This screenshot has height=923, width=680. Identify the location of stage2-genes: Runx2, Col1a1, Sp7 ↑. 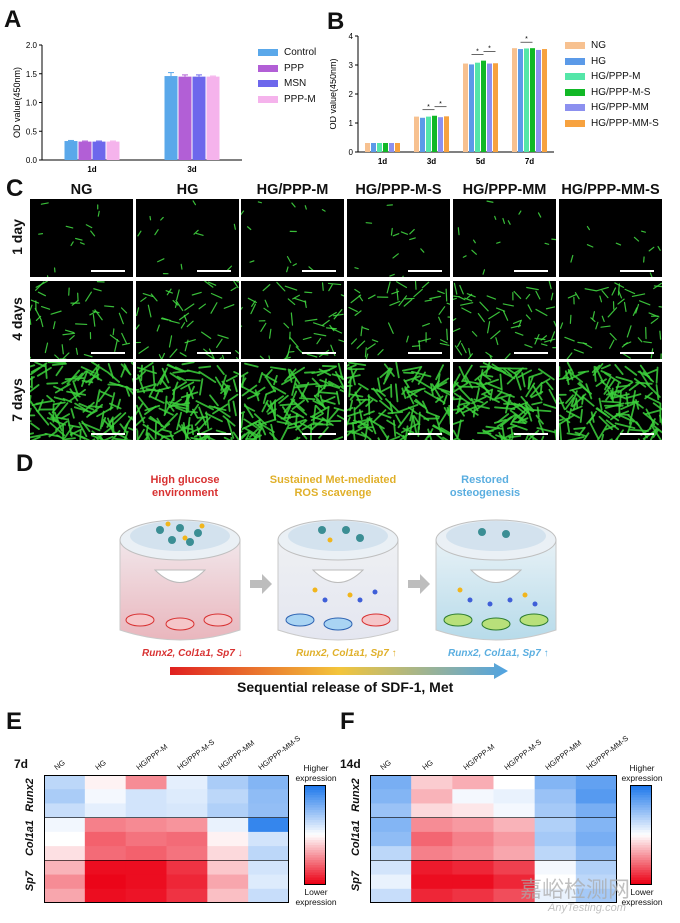
(346, 653).